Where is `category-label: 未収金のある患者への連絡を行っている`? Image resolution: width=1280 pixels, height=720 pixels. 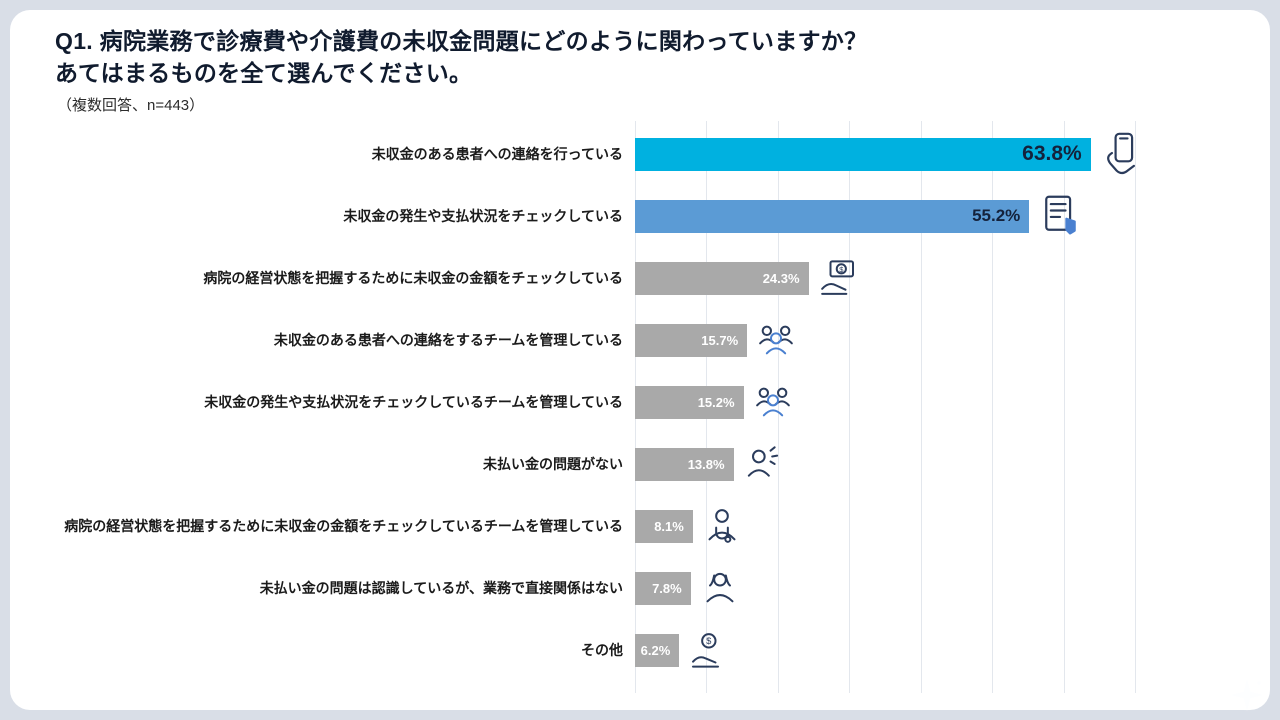 category-label: 未収金のある患者への連絡を行っている is located at coordinates (497, 154).